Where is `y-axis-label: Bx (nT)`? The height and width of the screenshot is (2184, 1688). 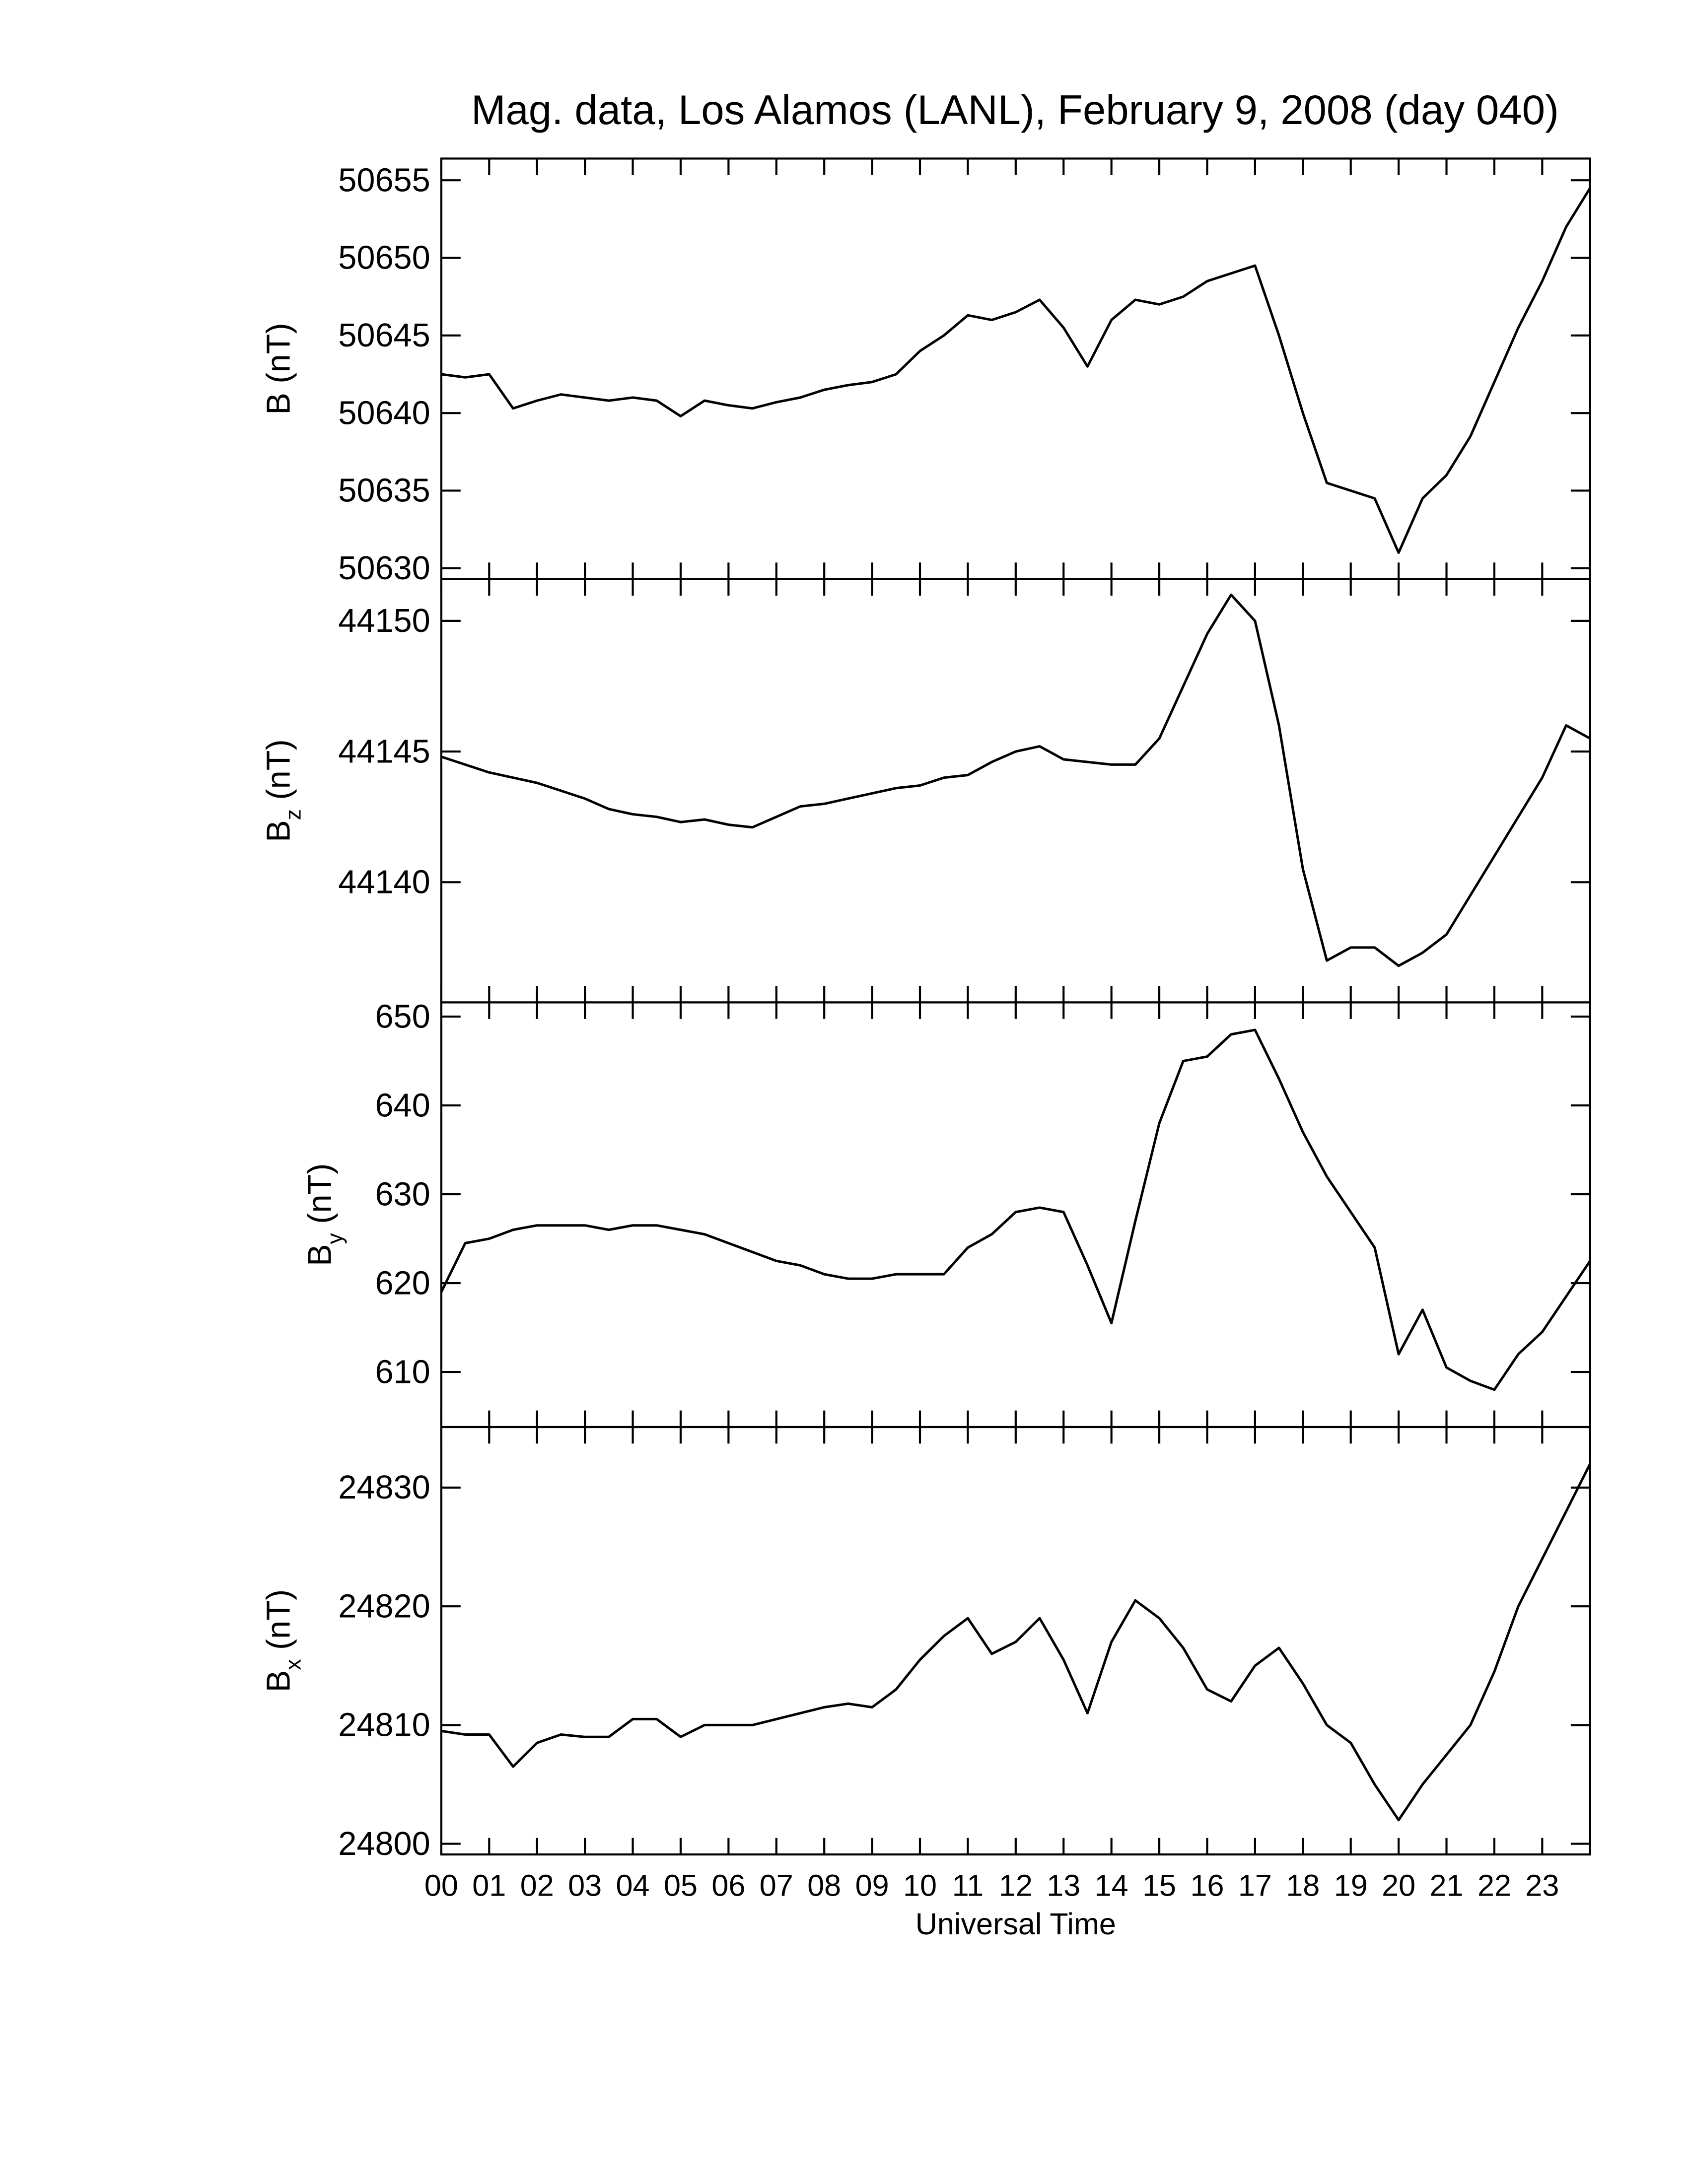 y-axis-label: Bx (nT) is located at coordinates (282, 1640).